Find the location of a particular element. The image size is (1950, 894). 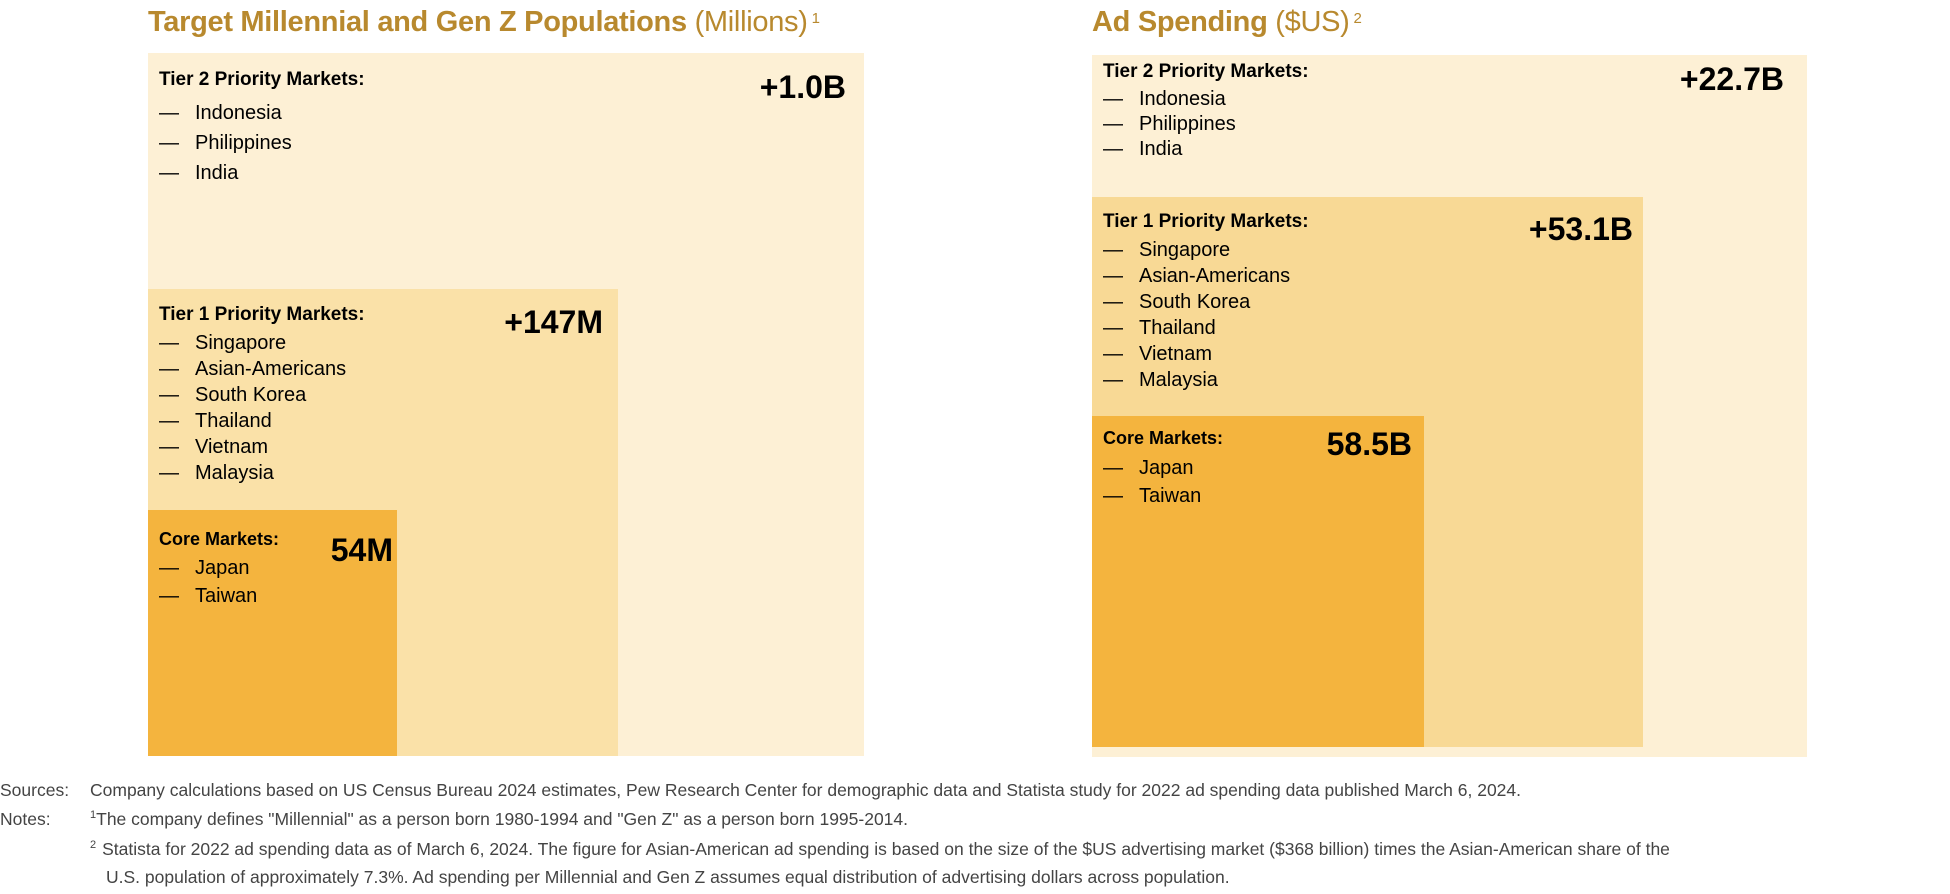

right-core-box: Core Markets: 58.5B — Japan — Taiwan is located at coordinates (1258, 581).